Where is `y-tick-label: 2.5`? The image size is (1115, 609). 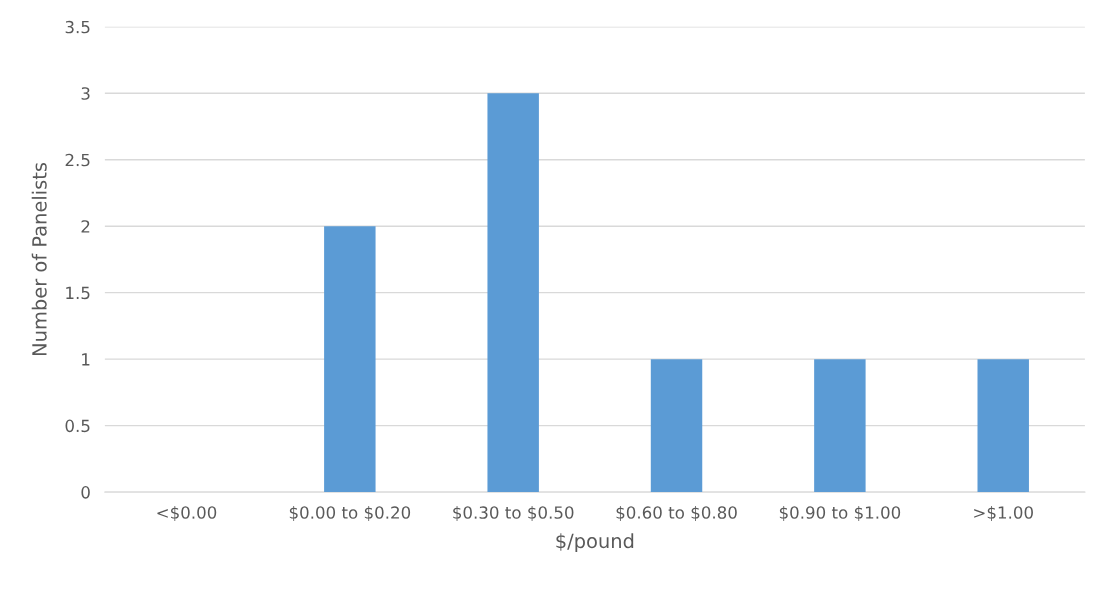 y-tick-label: 2.5 is located at coordinates (77, 160).